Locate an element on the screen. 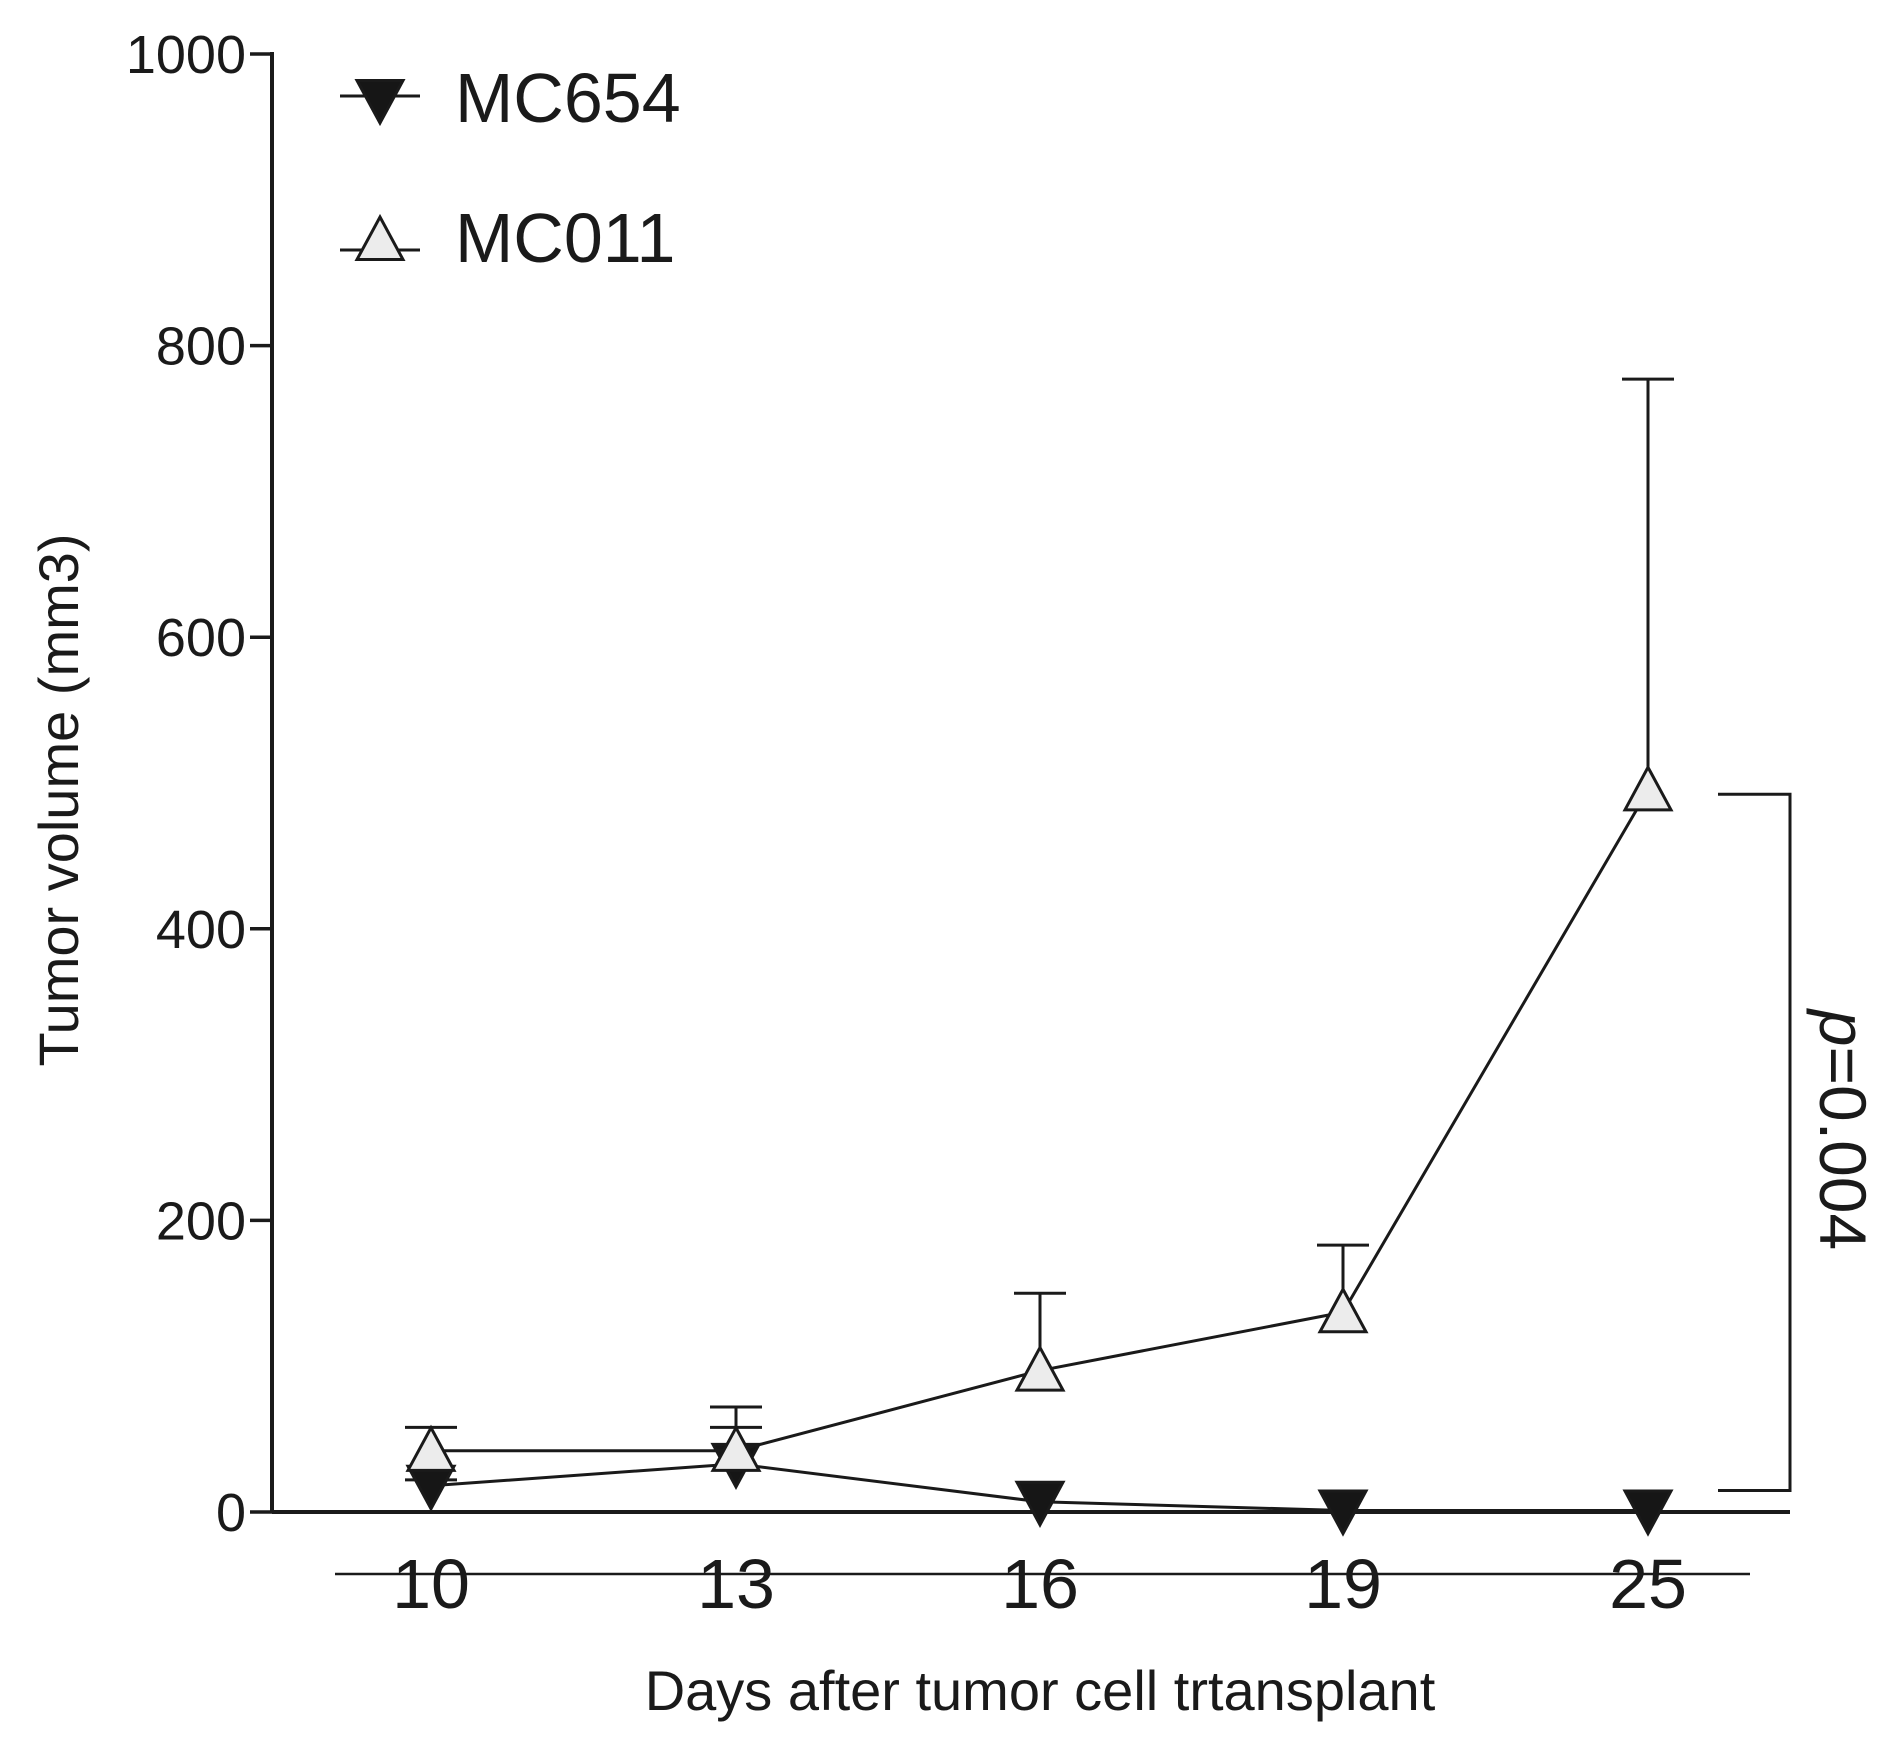  legend-item: MC011 is located at coordinates (507, 238).